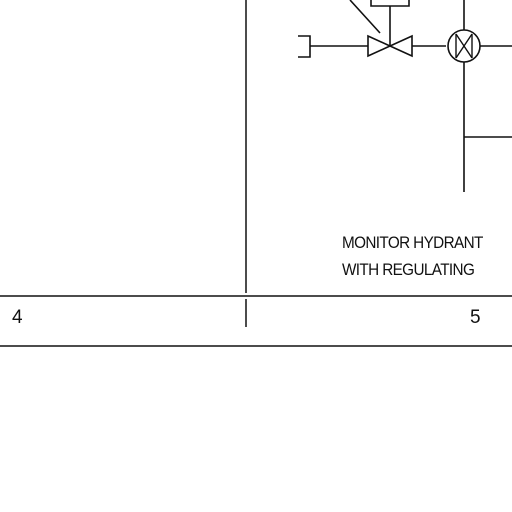  Describe the element at coordinates (475, 317) in the screenshot. I see `cell-number-right: 5` at that location.